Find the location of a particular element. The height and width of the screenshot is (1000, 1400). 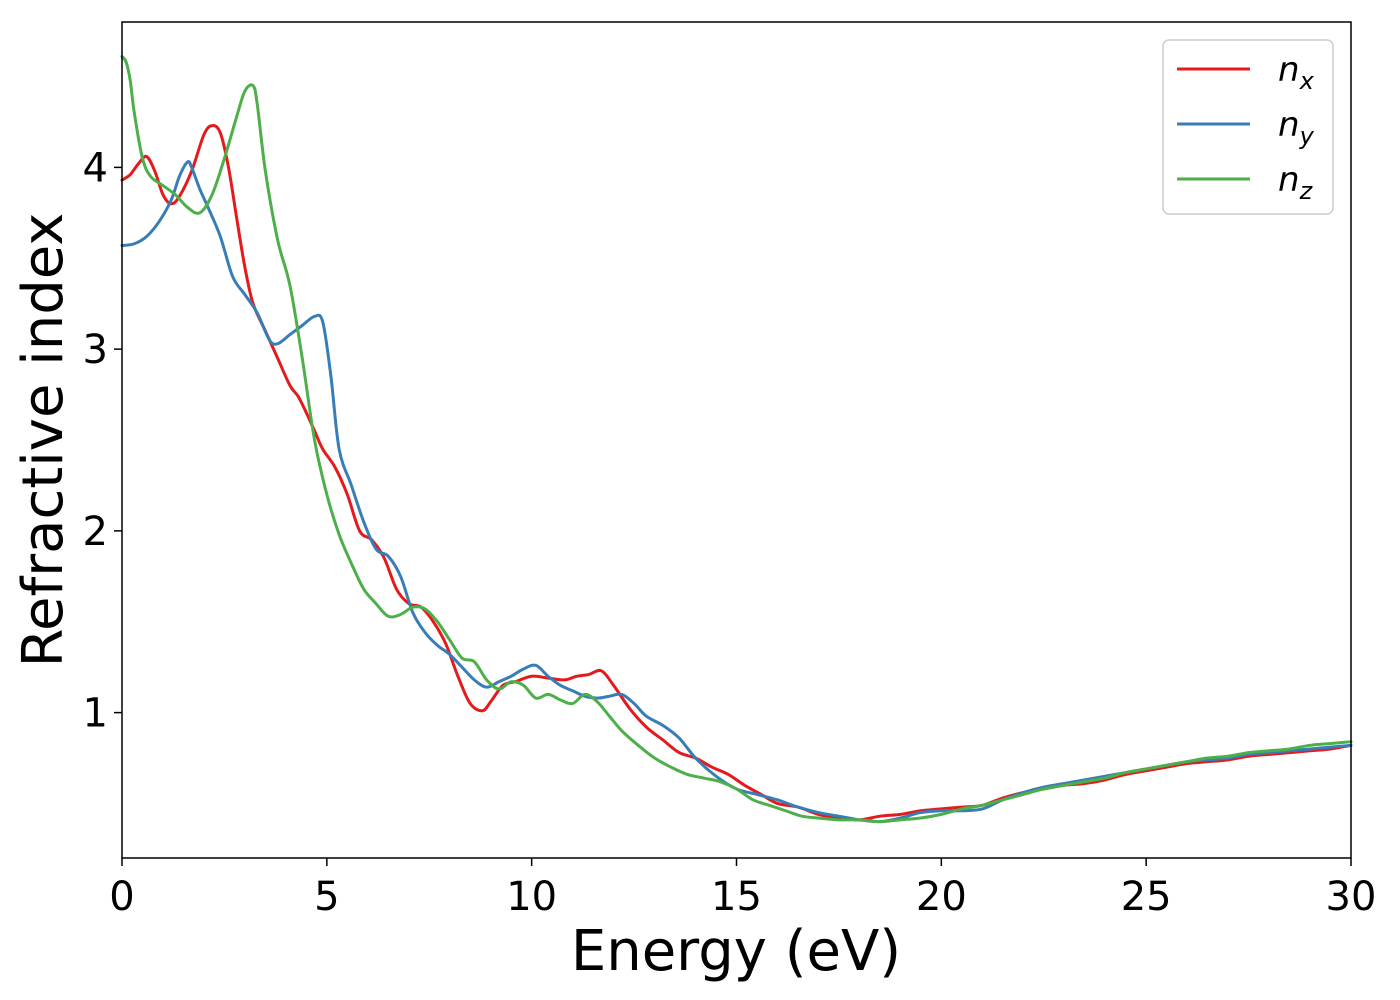

y-tick-label: 4 is located at coordinates (95, 168).